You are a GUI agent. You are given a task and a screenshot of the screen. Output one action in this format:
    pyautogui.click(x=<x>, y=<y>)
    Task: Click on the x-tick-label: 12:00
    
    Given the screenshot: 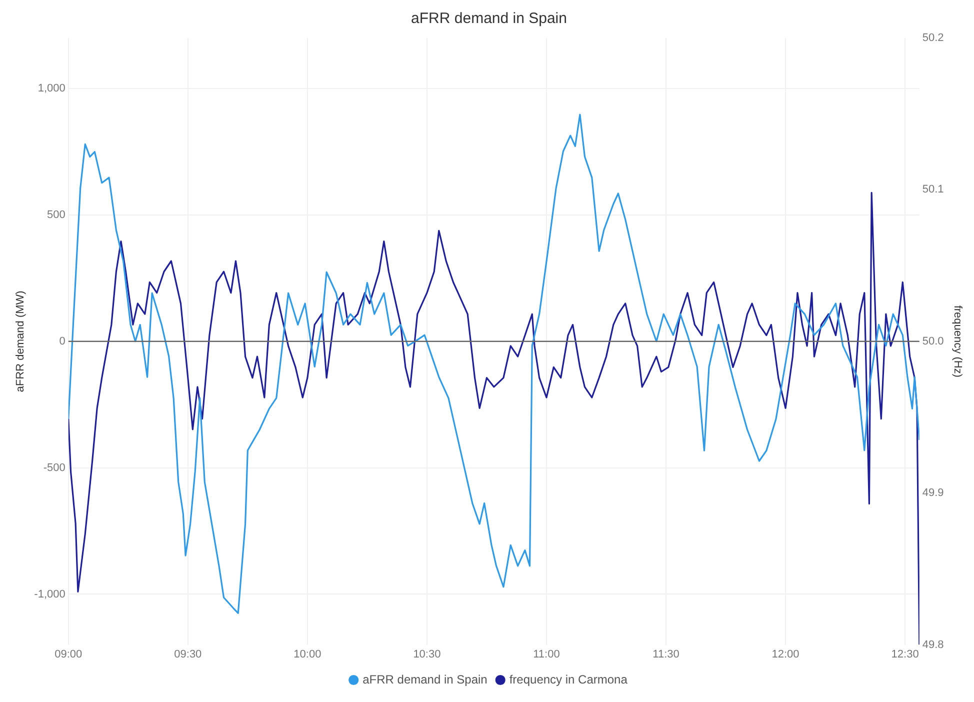 What is the action you would take?
    pyautogui.click(x=786, y=654)
    